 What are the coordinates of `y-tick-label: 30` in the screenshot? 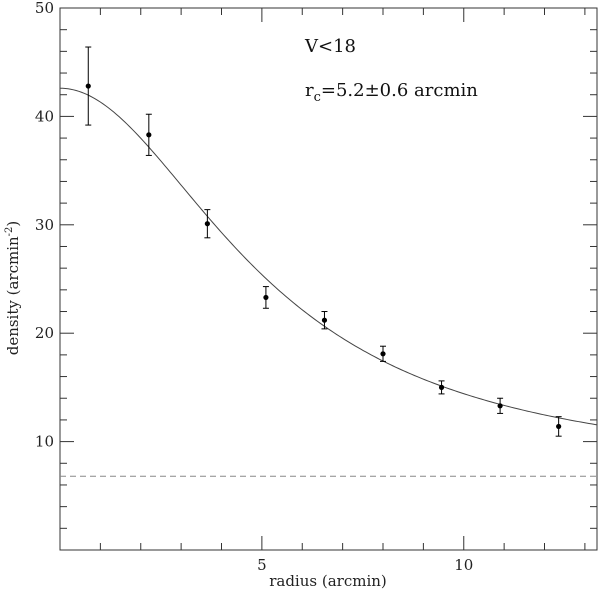 It's located at (44, 225).